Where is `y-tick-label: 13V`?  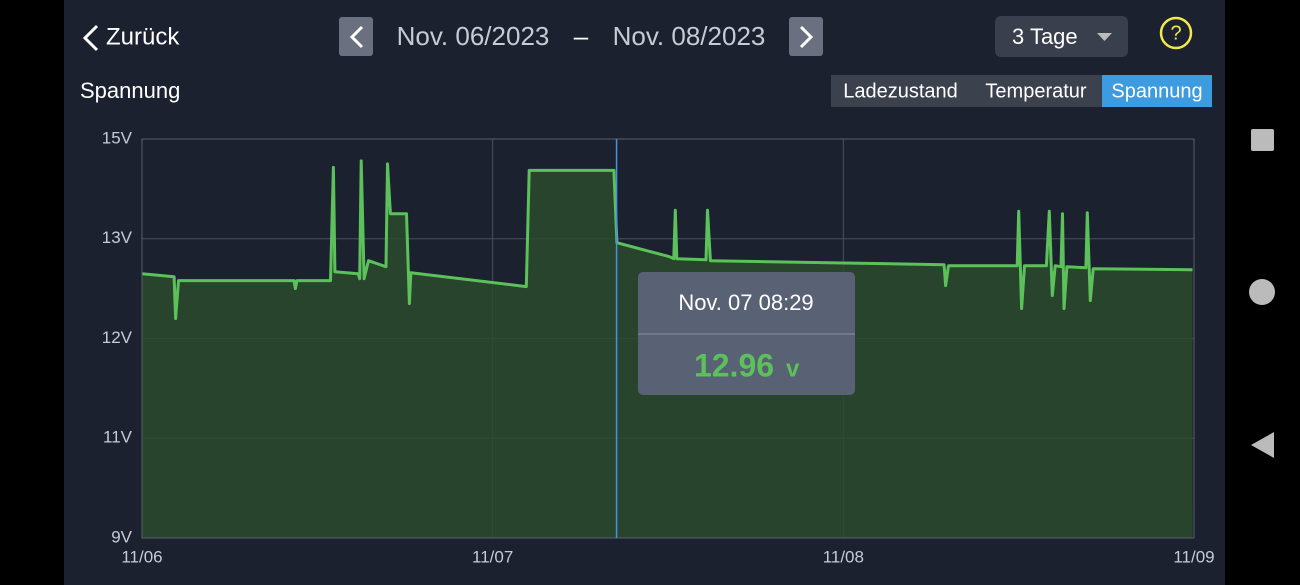 y-tick-label: 13V is located at coordinates (117, 237).